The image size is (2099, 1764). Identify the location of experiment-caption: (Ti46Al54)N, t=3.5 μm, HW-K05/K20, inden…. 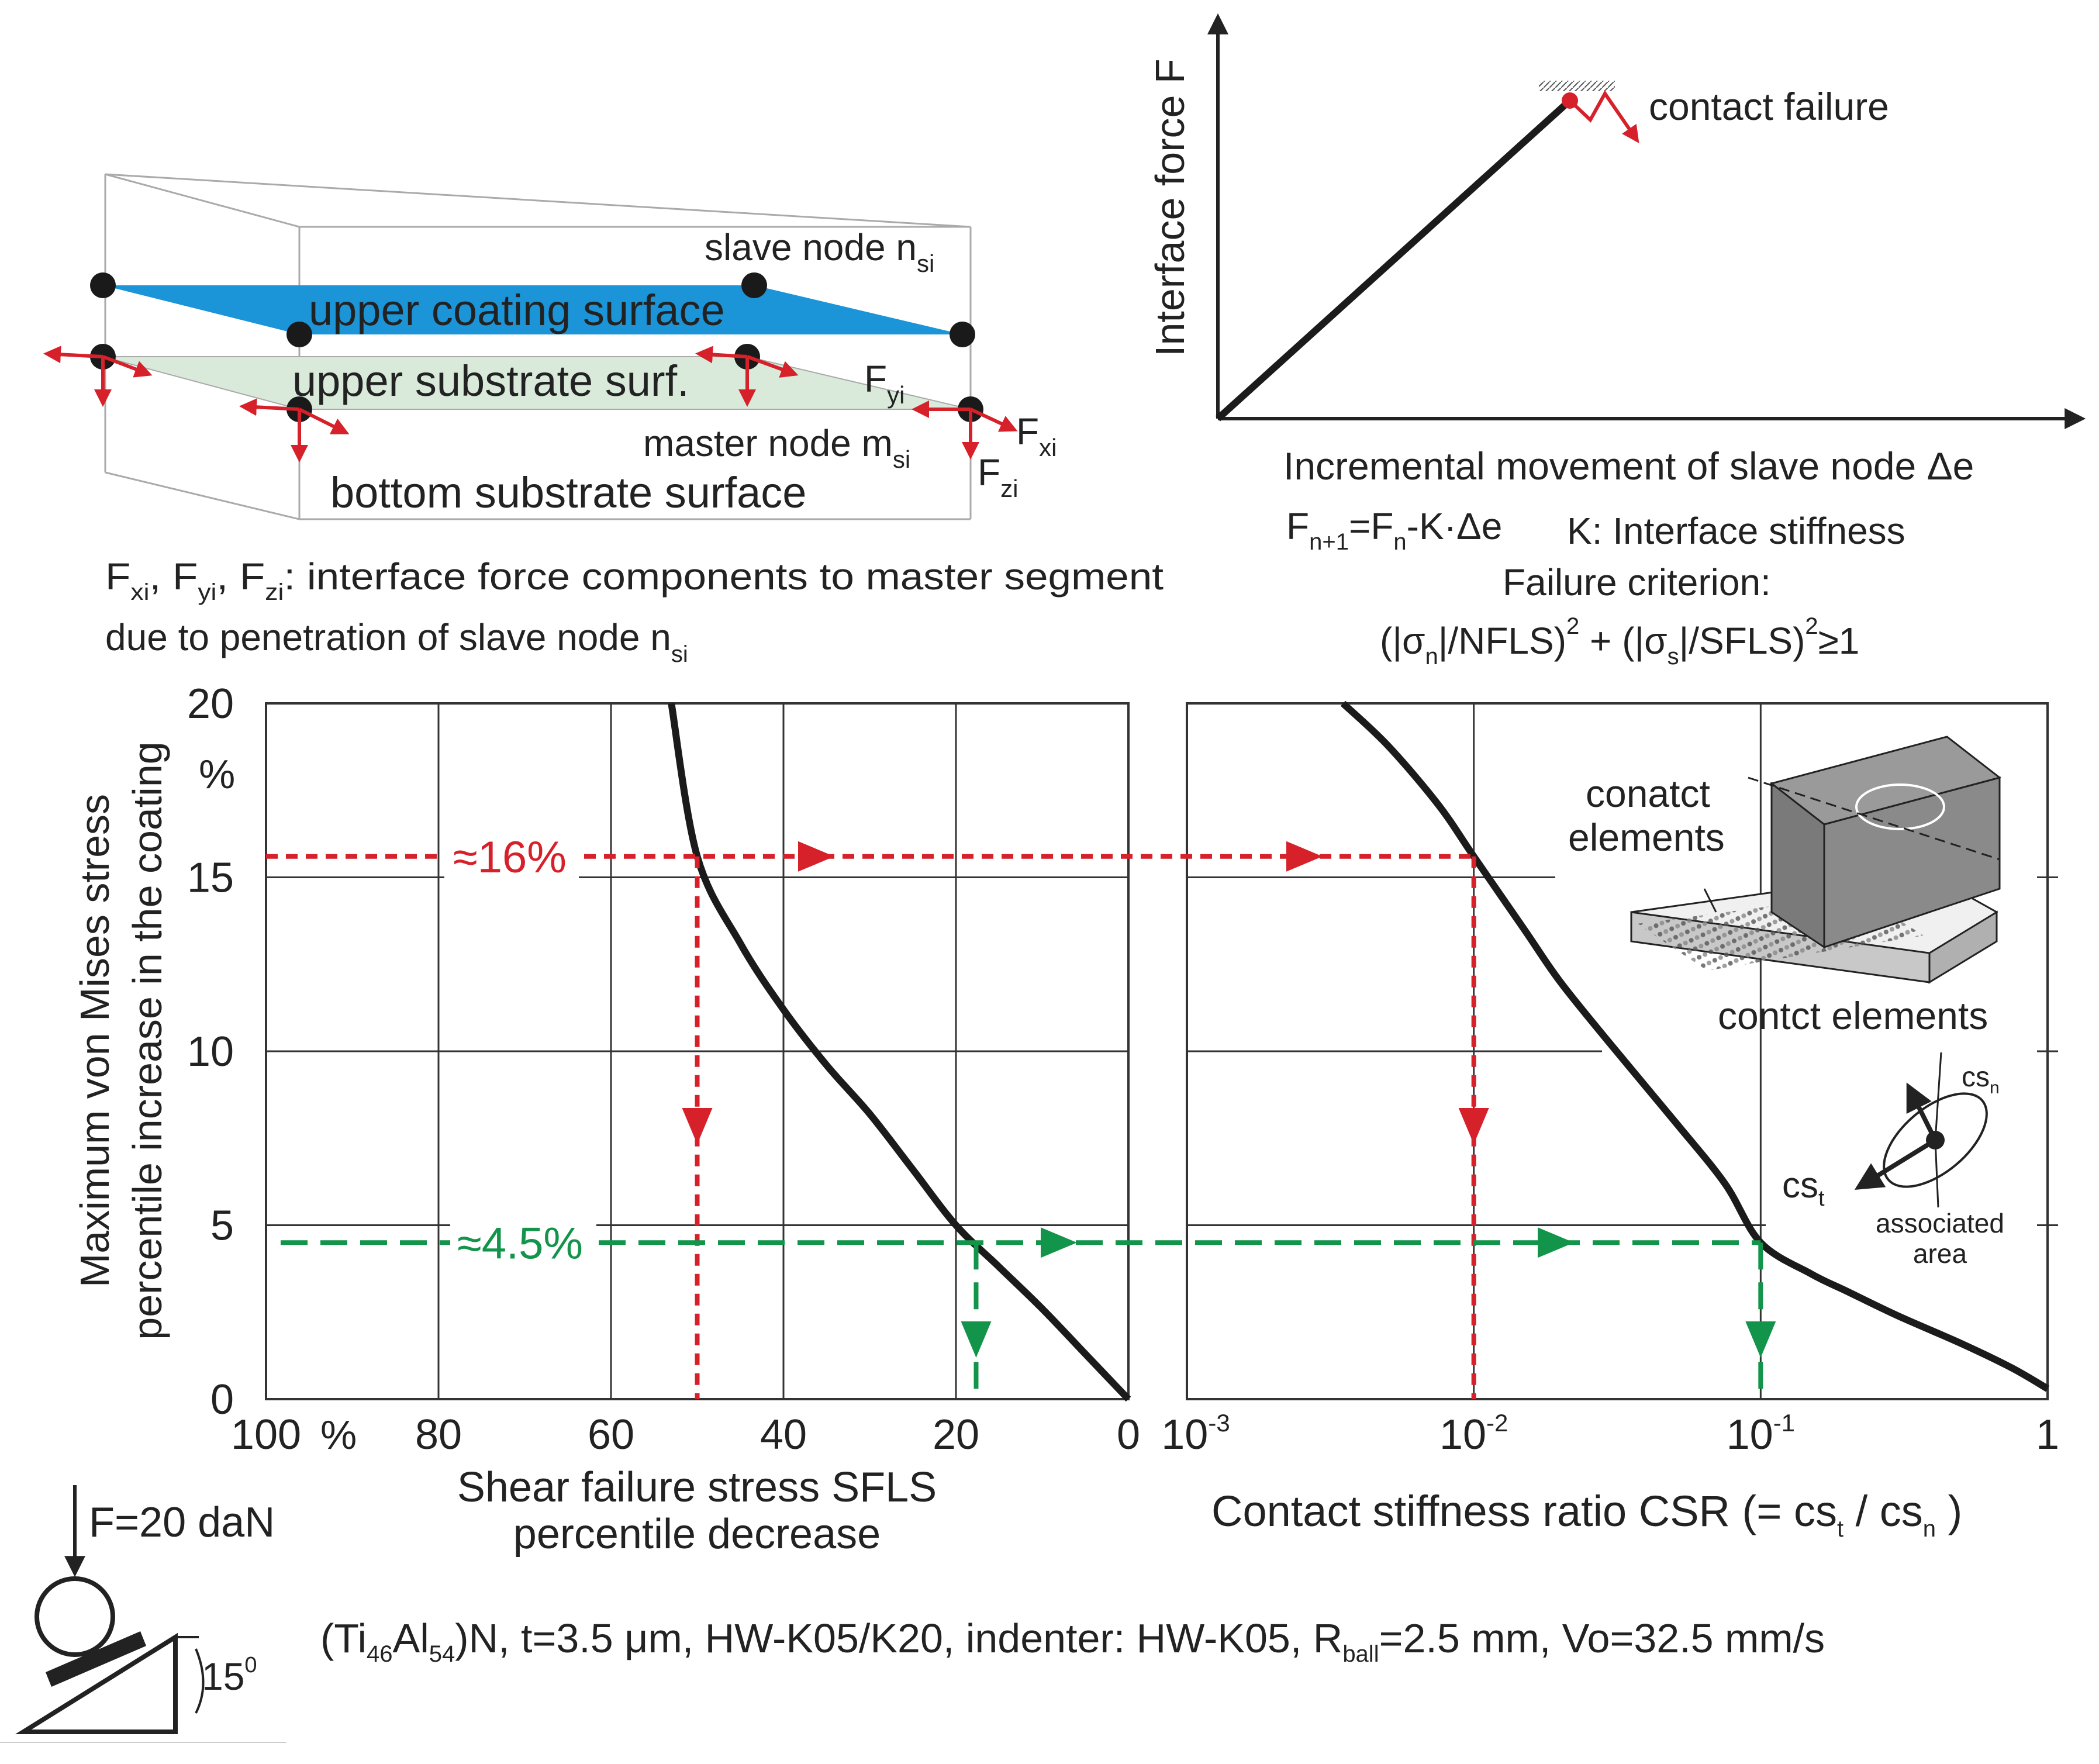
(1072, 1641).